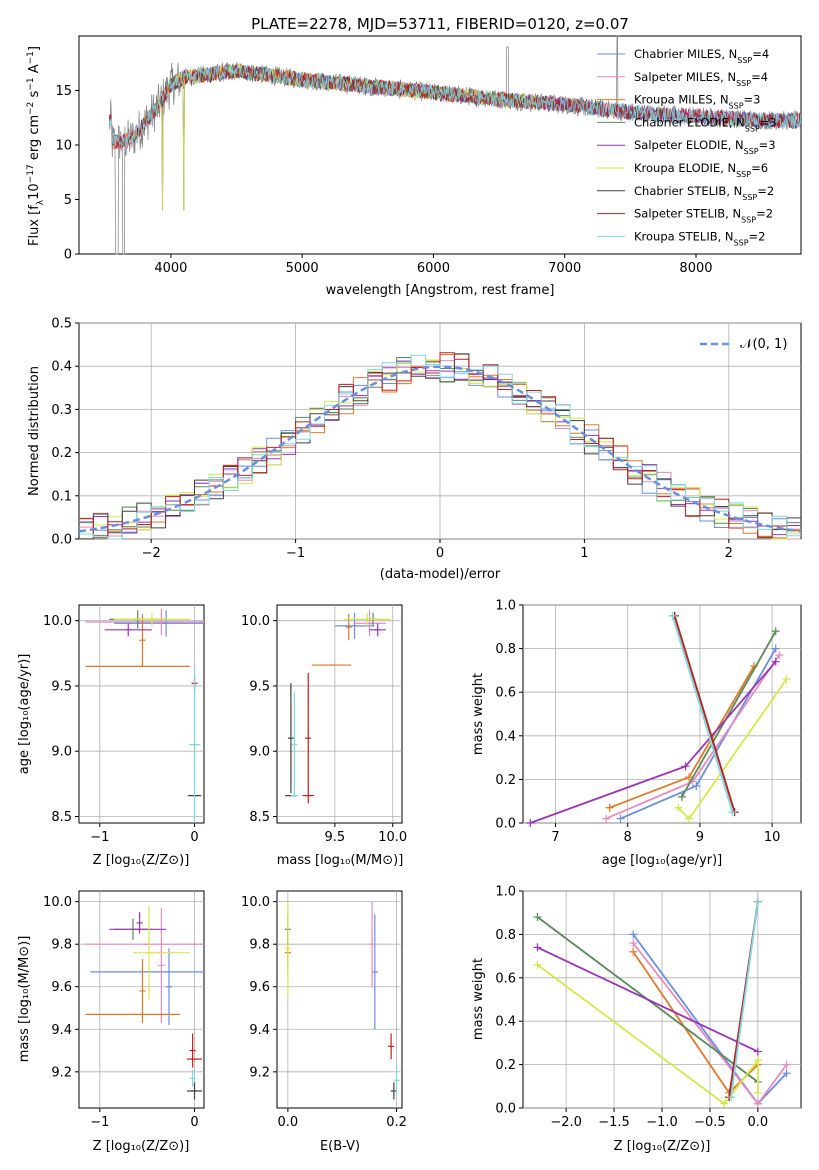 This screenshot has width=819, height=1170. I want to click on legend-label: Salpeter STELIB, NSSP=2, so click(703, 216).